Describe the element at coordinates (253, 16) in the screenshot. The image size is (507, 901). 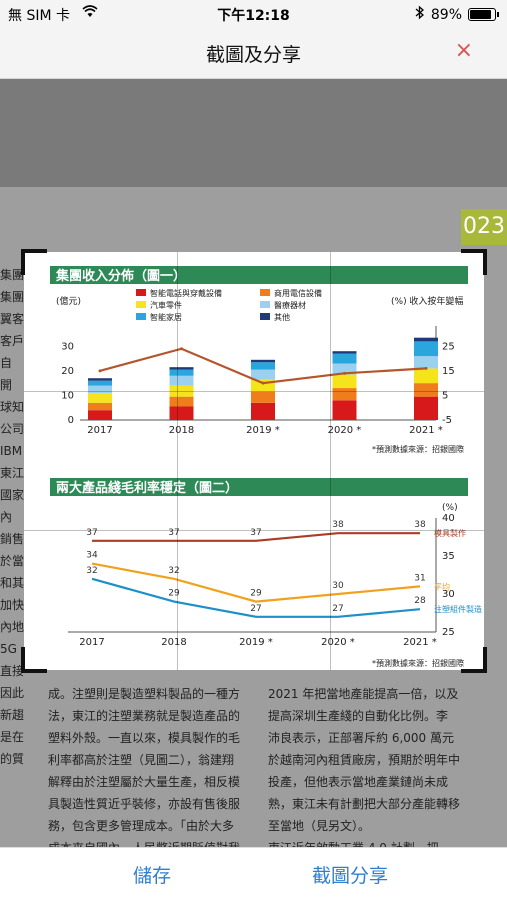
I see `status-time: 下午12:18` at that location.